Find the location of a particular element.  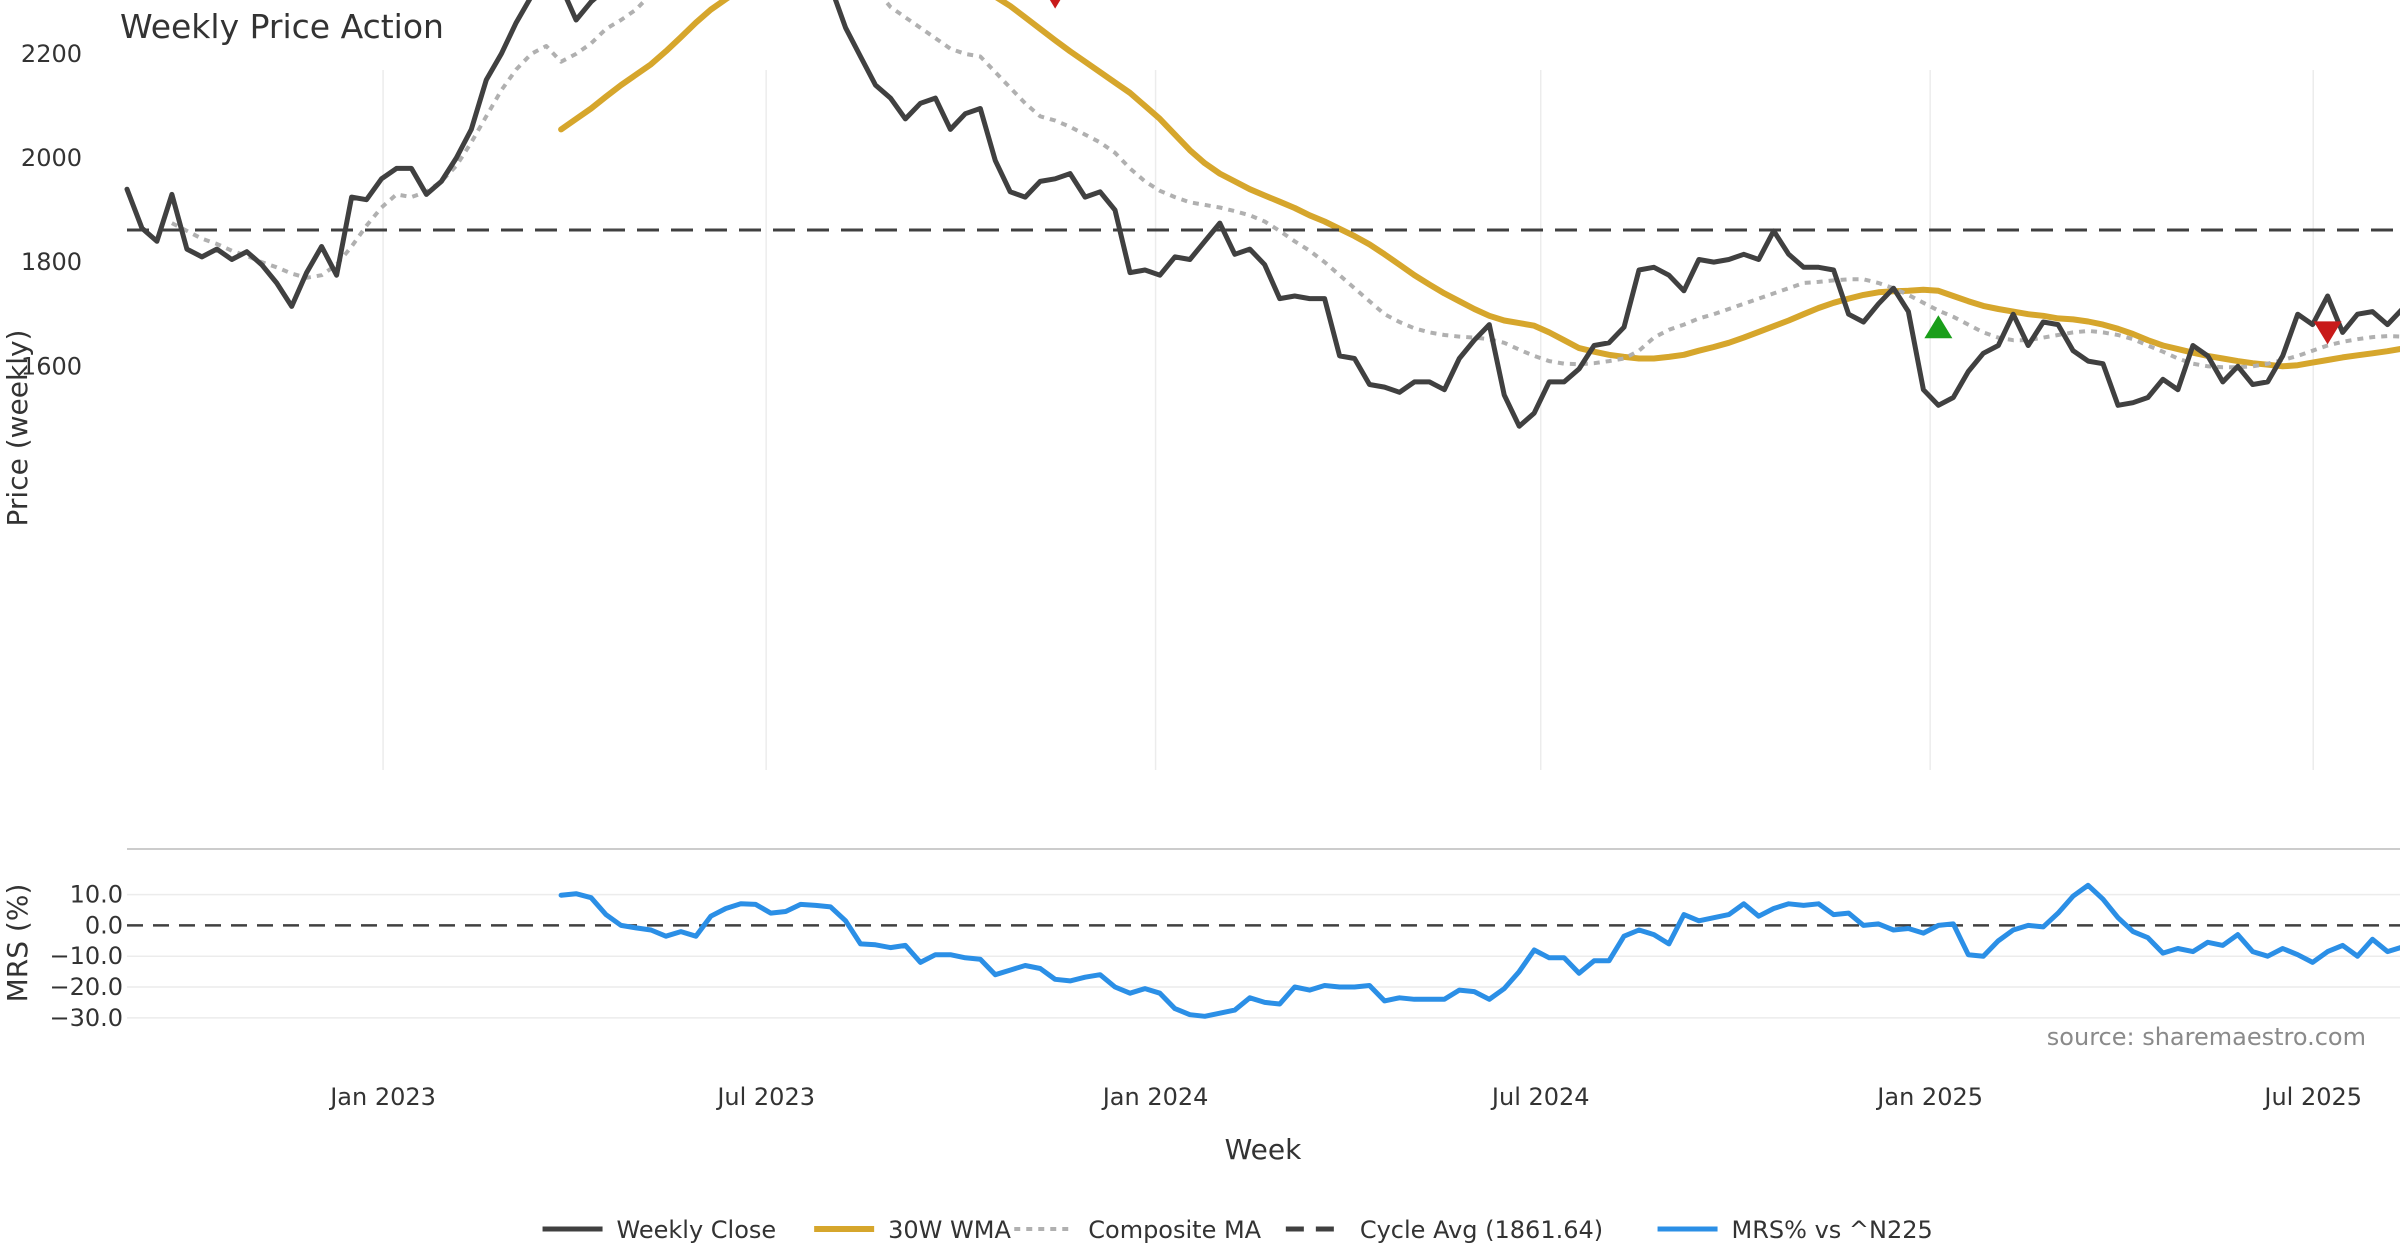

legend-item: 30W WMA is located at coordinates (912, 1230).